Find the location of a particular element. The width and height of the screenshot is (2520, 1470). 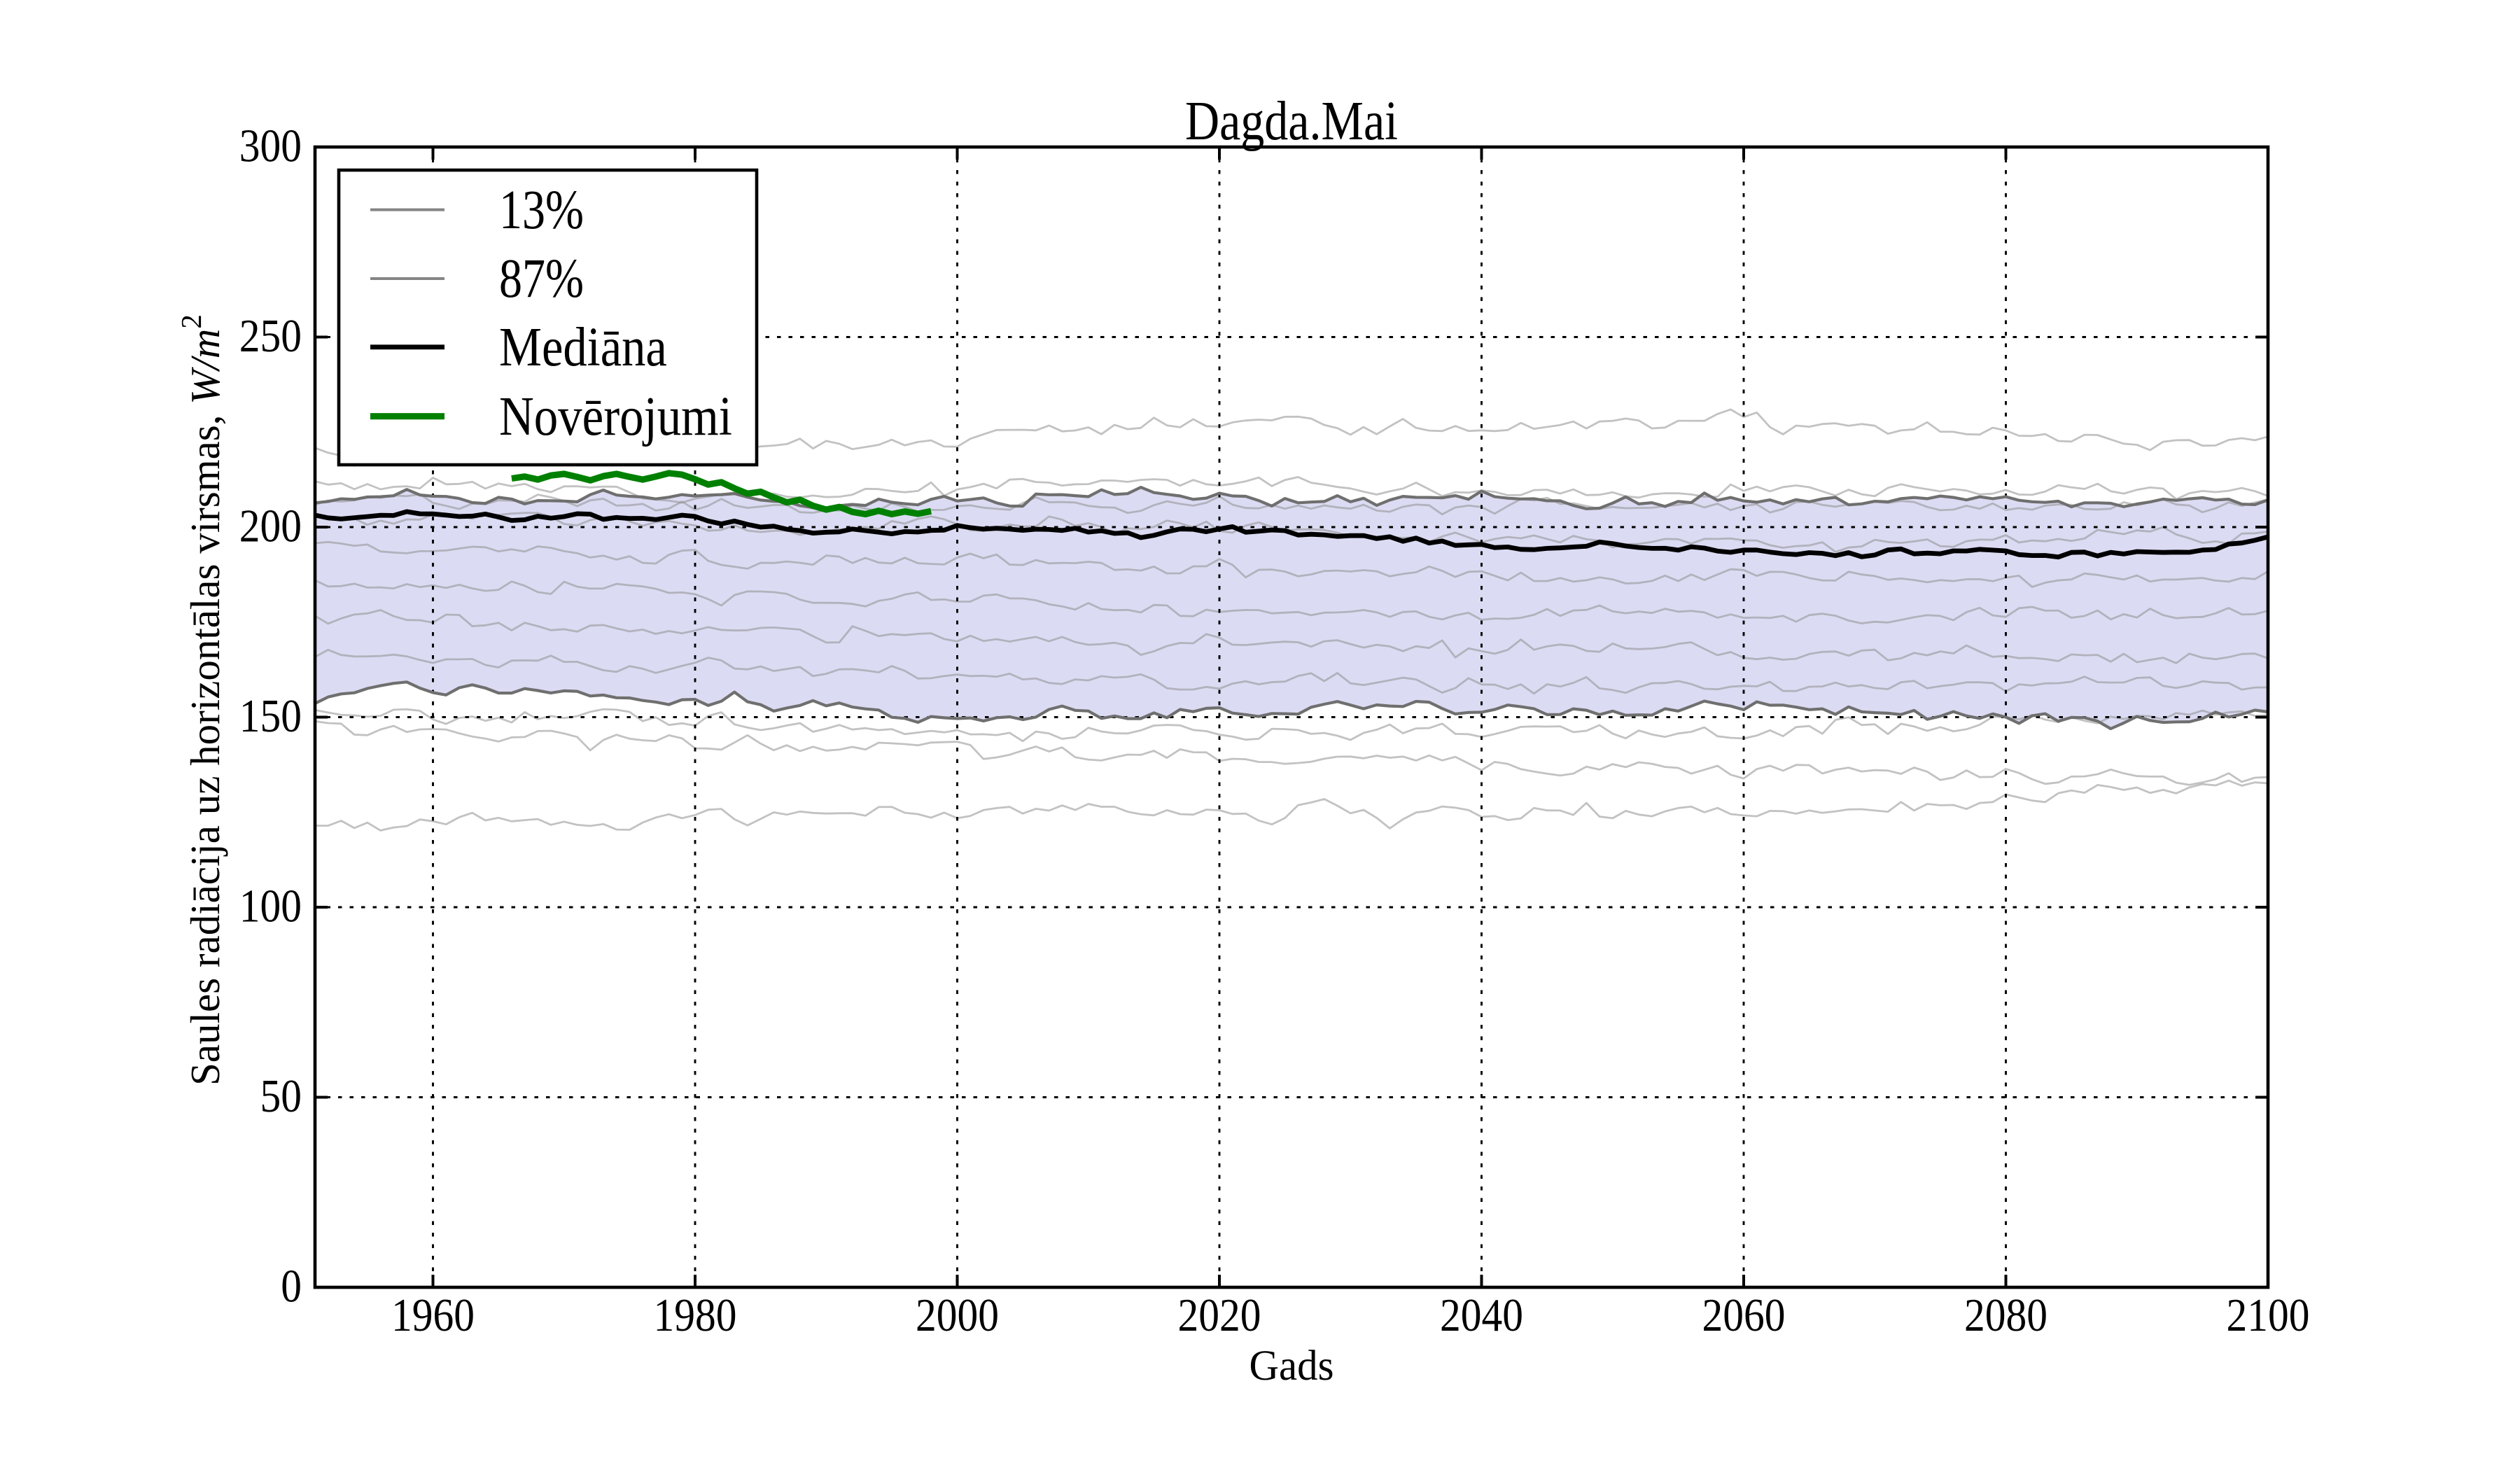

svg-text: 300 is located at coordinates (270, 146).